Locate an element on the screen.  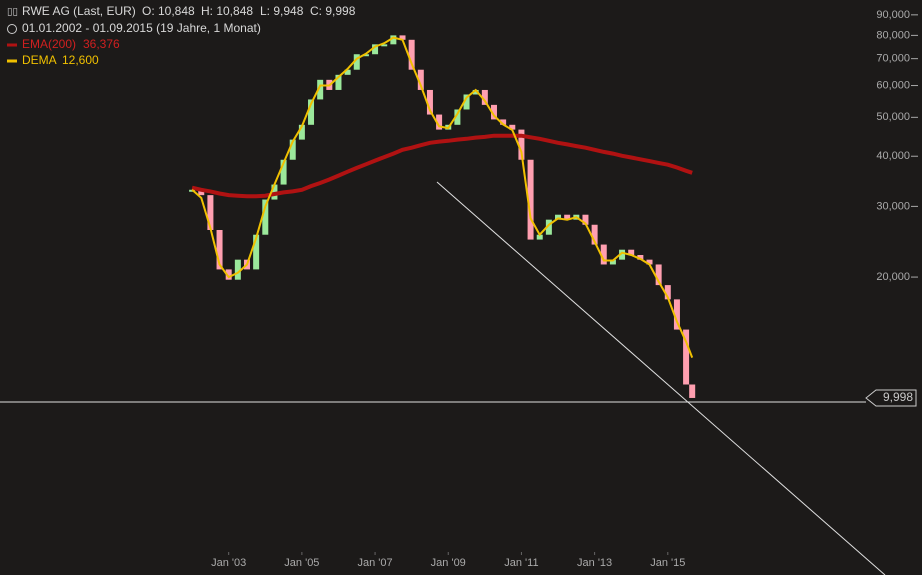
y-tick-label: 40,000 is located at coordinates (893, 156).